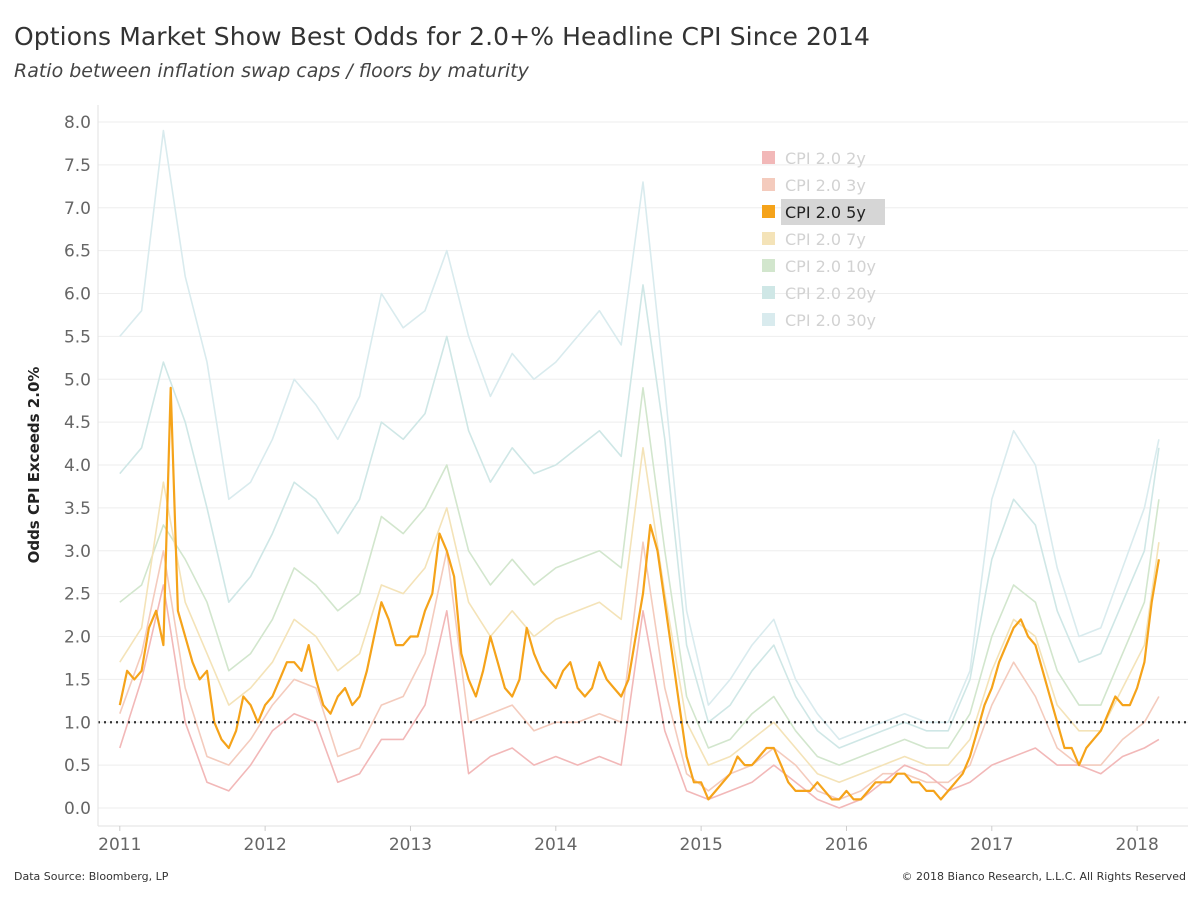  Describe the element at coordinates (77, 337) in the screenshot. I see `y-tick-label: 5.5` at that location.